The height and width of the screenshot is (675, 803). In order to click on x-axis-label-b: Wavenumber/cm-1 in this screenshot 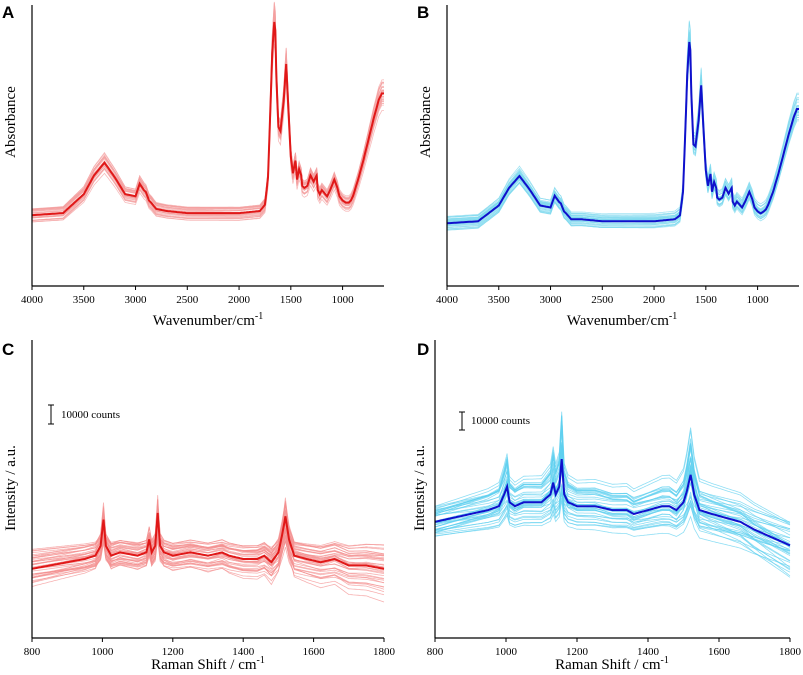, I will do `click(622, 320)`.